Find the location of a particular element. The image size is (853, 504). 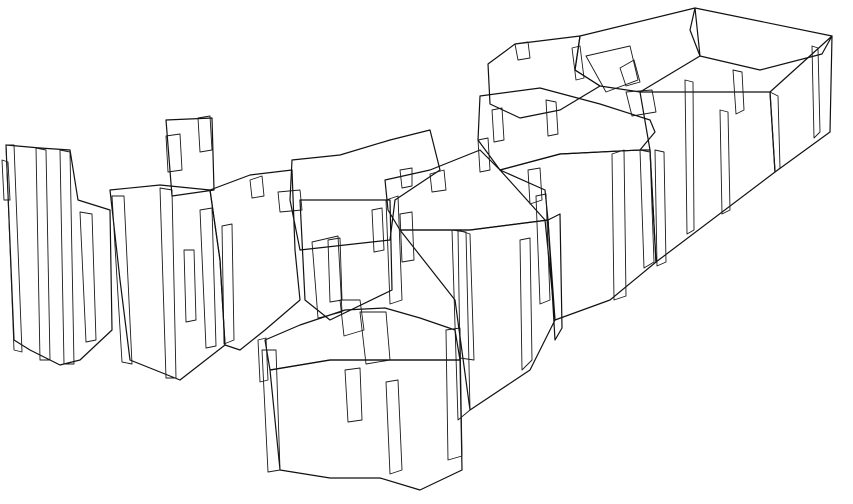

middle-left-tower is located at coordinates (167, 248).